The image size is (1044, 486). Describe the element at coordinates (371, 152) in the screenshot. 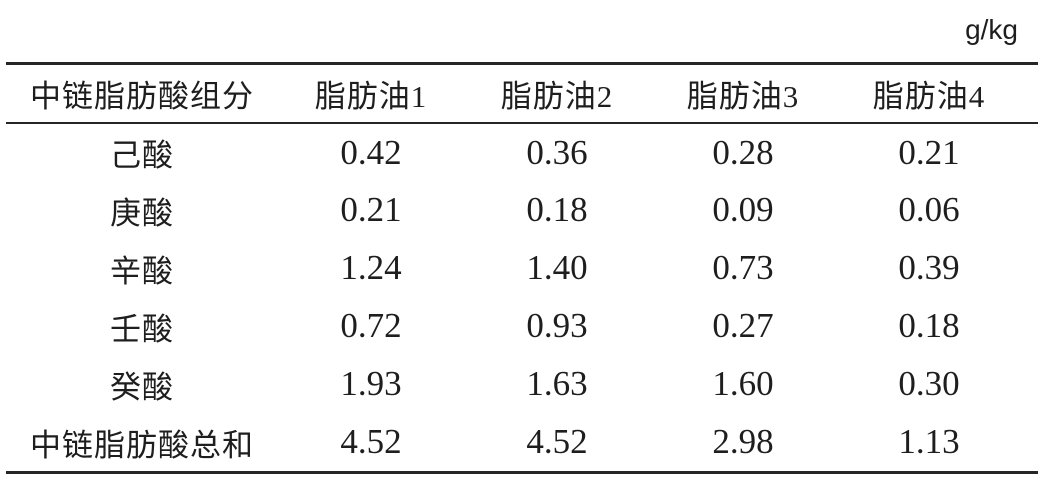

I see `value-cell: 0.42` at that location.